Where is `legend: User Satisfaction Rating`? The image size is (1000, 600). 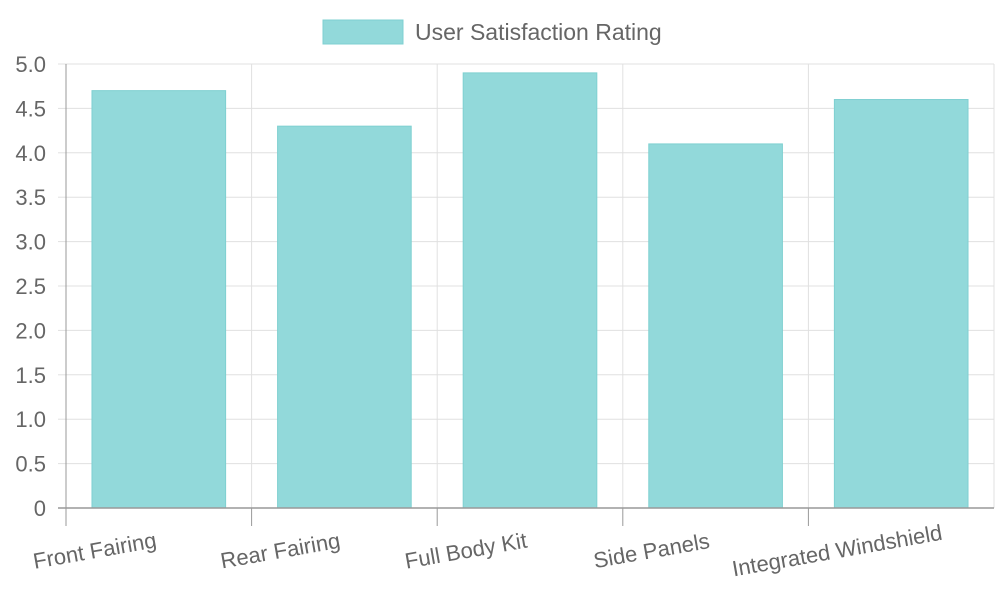
legend: User Satisfaction Rating is located at coordinates (492, 32).